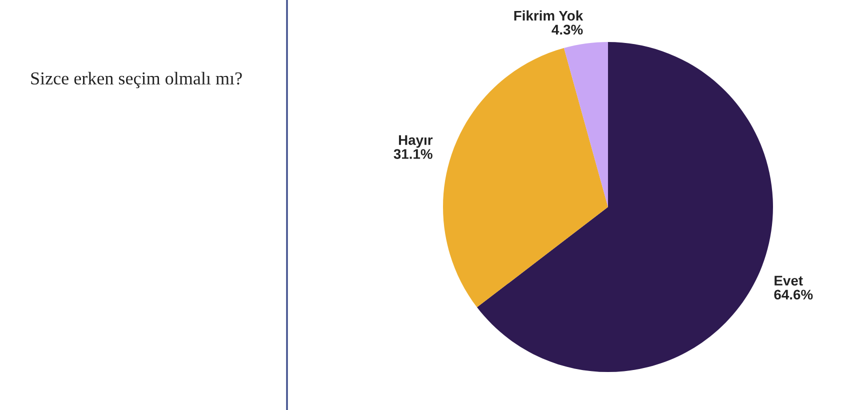 The height and width of the screenshot is (410, 850). I want to click on data-label: 31.1%, so click(413, 154).